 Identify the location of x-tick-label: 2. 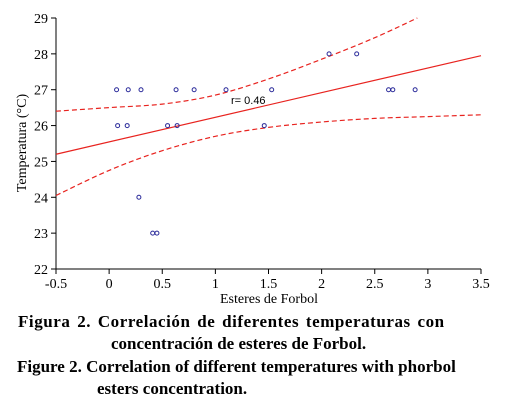
(321, 284).